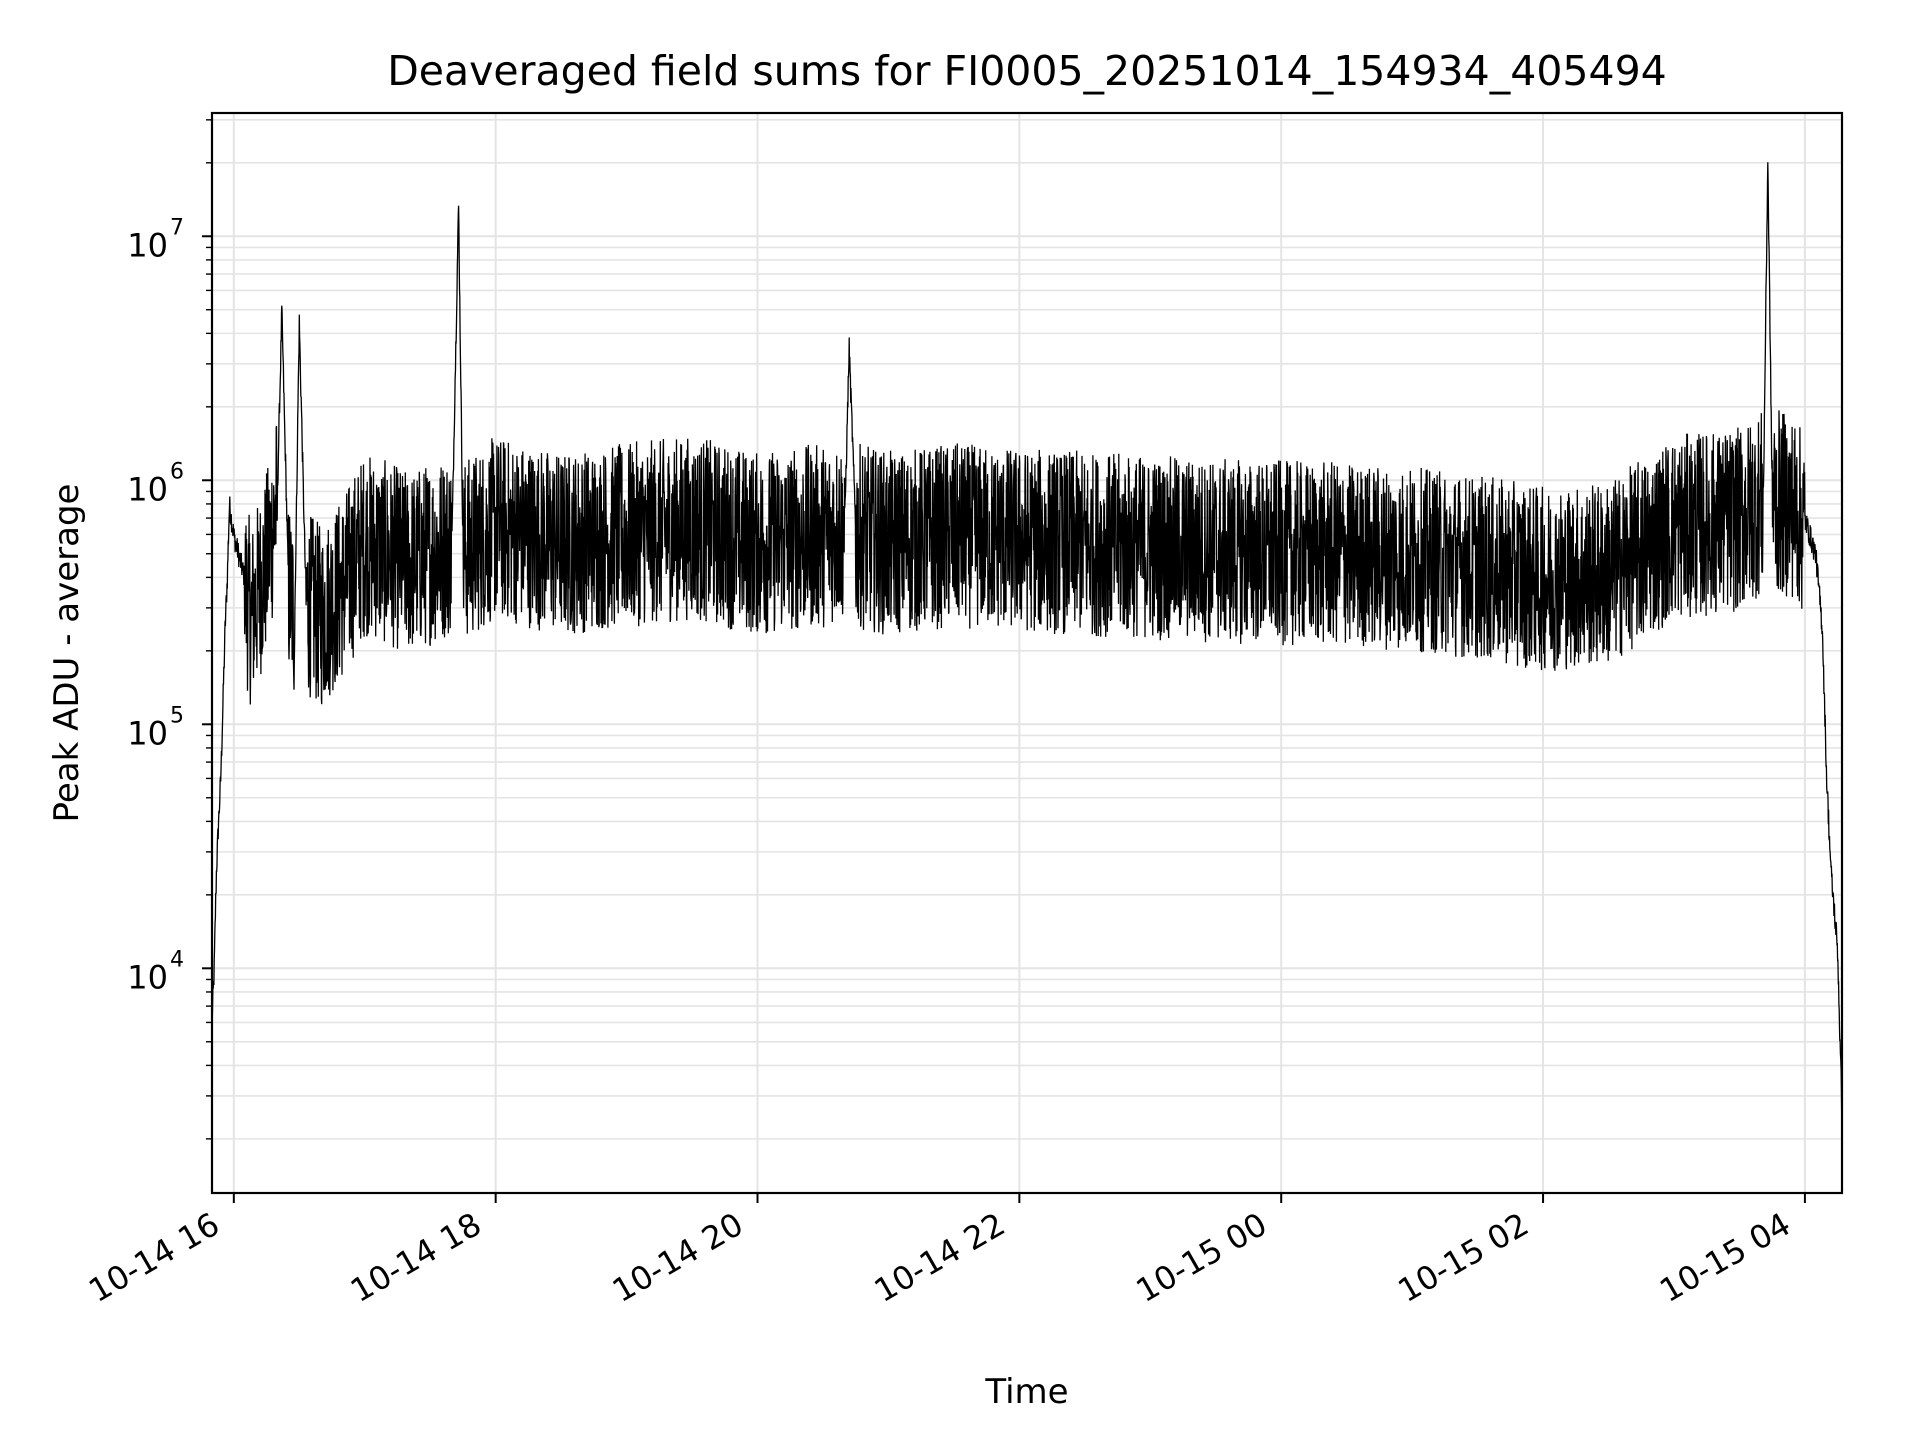 This screenshot has height=1440, width=1920. Describe the element at coordinates (940, 1257) in the screenshot. I see `x-tick-label: 10-14 22` at that location.